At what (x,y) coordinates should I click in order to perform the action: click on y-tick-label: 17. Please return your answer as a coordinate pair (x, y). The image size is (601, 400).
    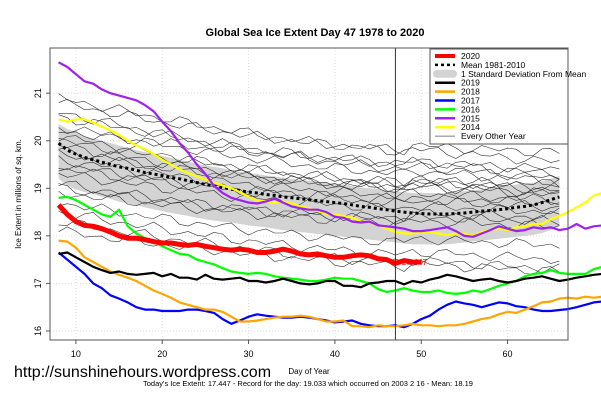
    Looking at the image, I should click on (38, 283).